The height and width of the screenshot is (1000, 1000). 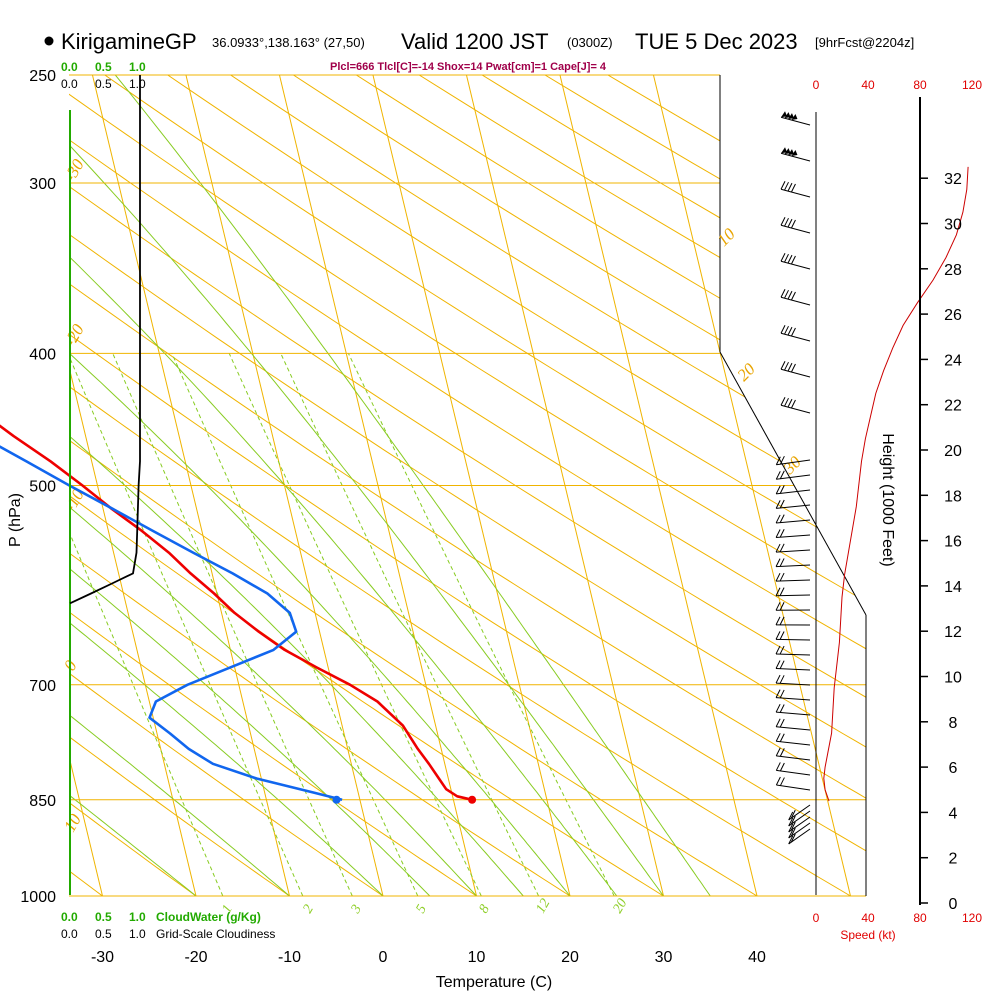 I want to click on temperature-tick-label: 0, so click(x=383, y=957).